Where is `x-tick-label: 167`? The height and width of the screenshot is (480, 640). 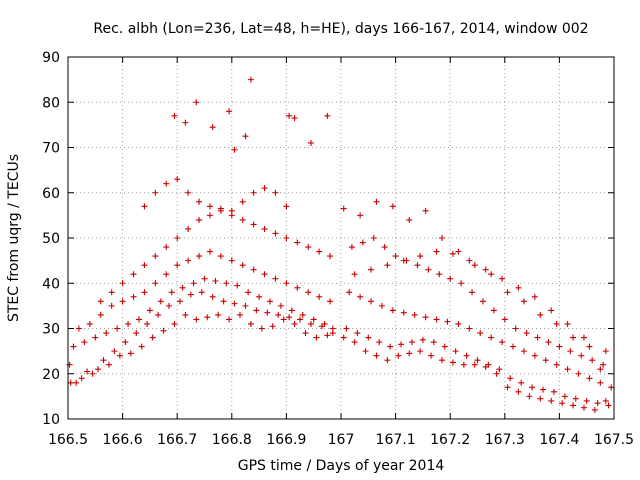 x-tick-label: 167 is located at coordinates (341, 440).